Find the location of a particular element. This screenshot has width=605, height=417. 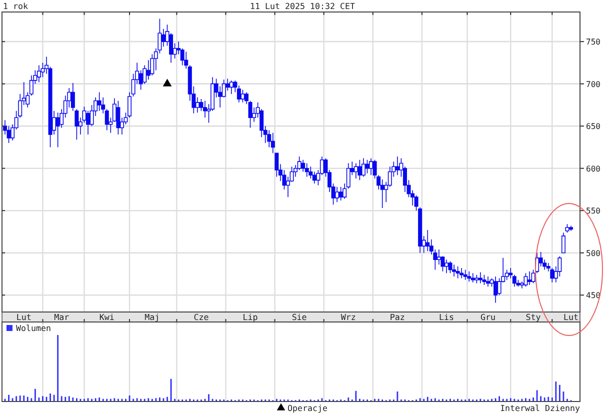

x-tick-label: Sie is located at coordinates (299, 317).